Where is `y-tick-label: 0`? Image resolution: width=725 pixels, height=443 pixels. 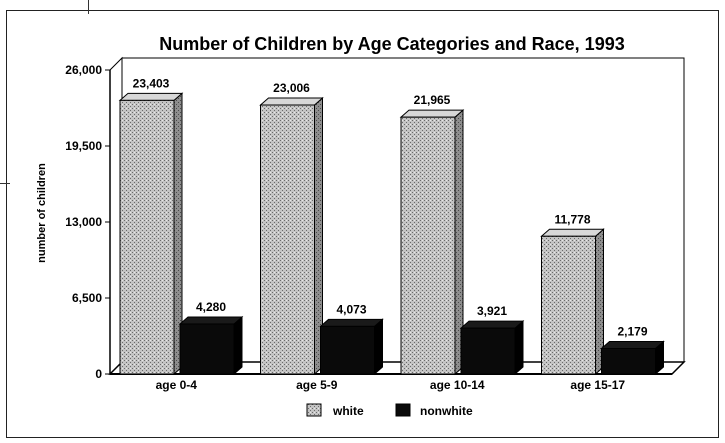
y-tick-label: 0 is located at coordinates (98, 374).